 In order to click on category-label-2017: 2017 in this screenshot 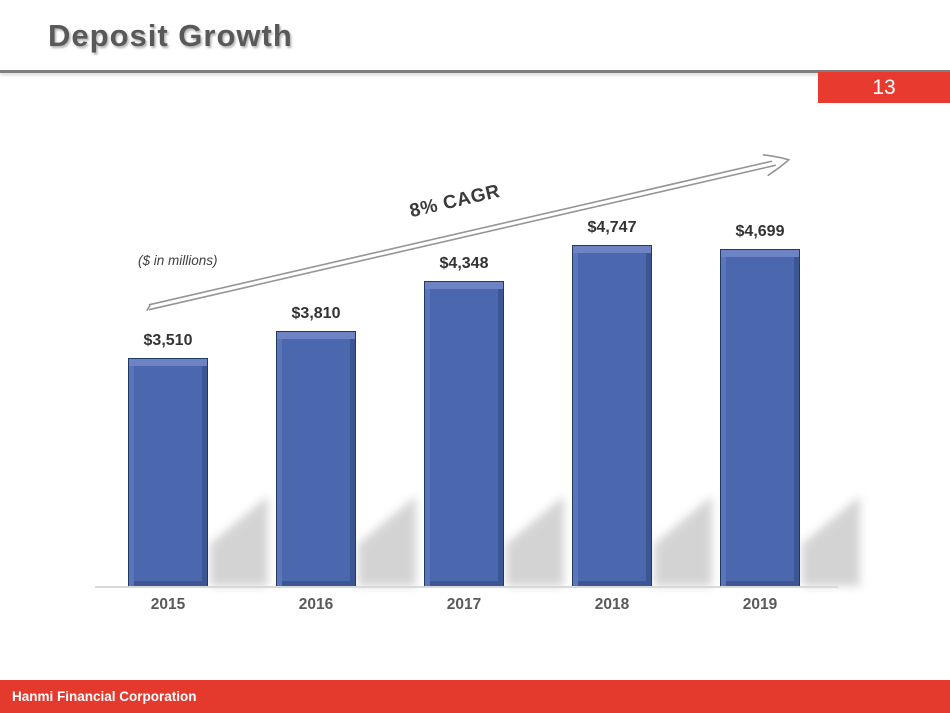, I will do `click(464, 604)`.